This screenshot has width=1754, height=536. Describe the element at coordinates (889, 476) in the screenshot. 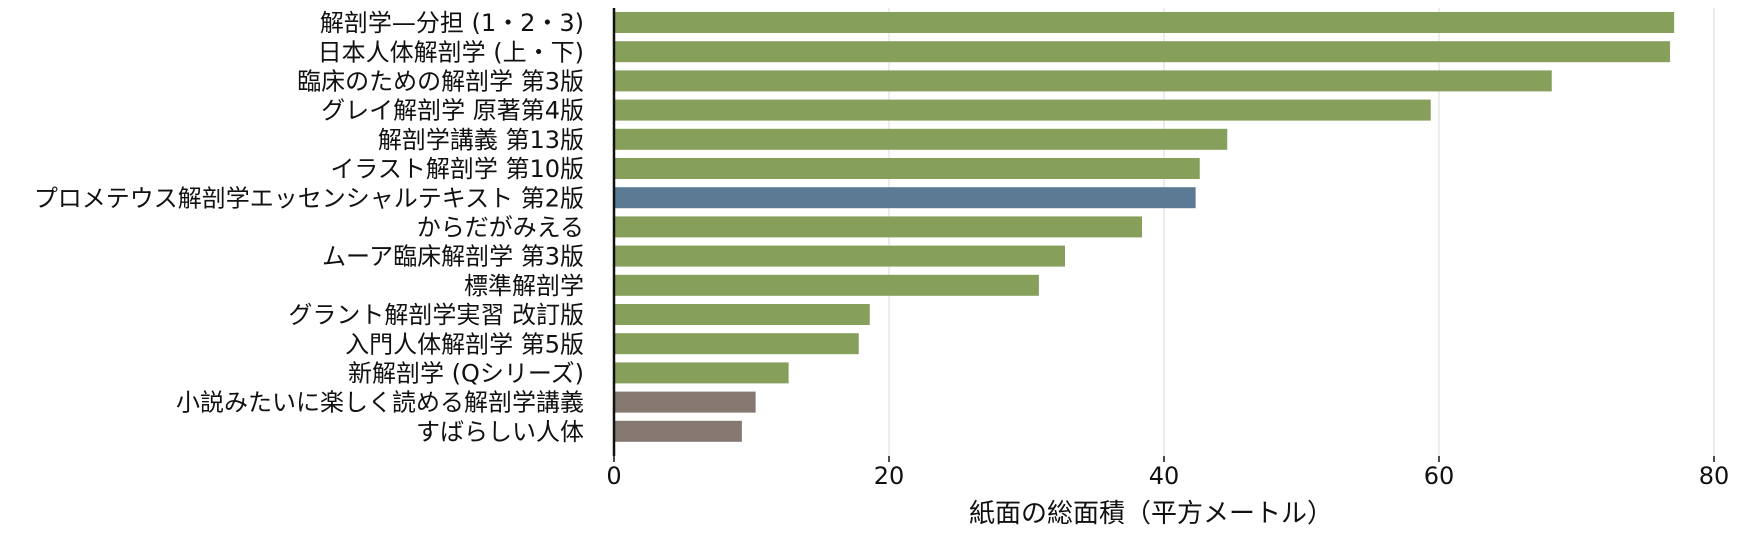

I see `x-tick-label: 20` at that location.